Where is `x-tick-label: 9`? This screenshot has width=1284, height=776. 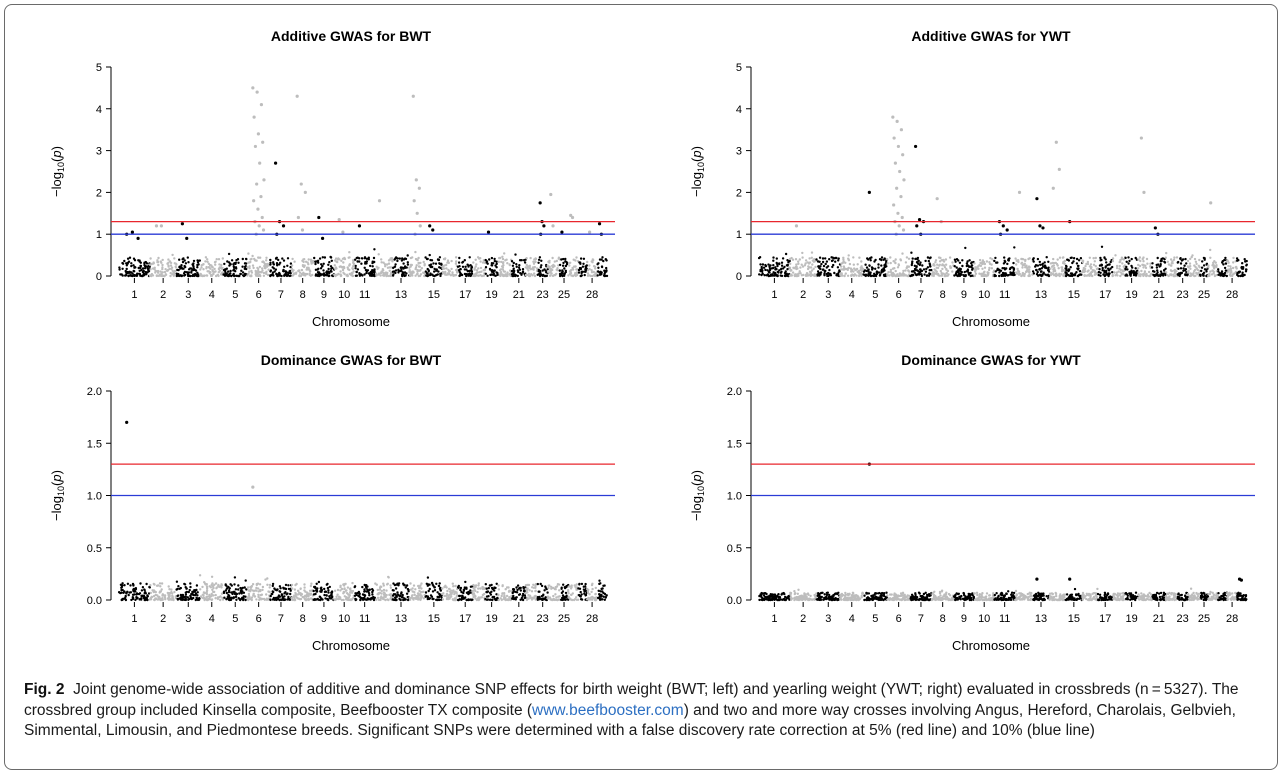 x-tick-label: 9 is located at coordinates (964, 295).